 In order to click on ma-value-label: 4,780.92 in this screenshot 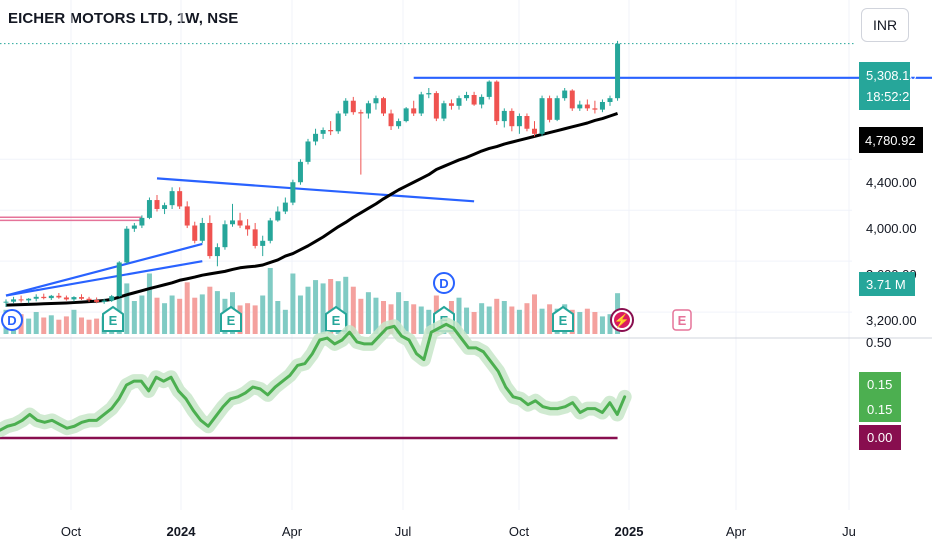, I will do `click(890, 140)`.